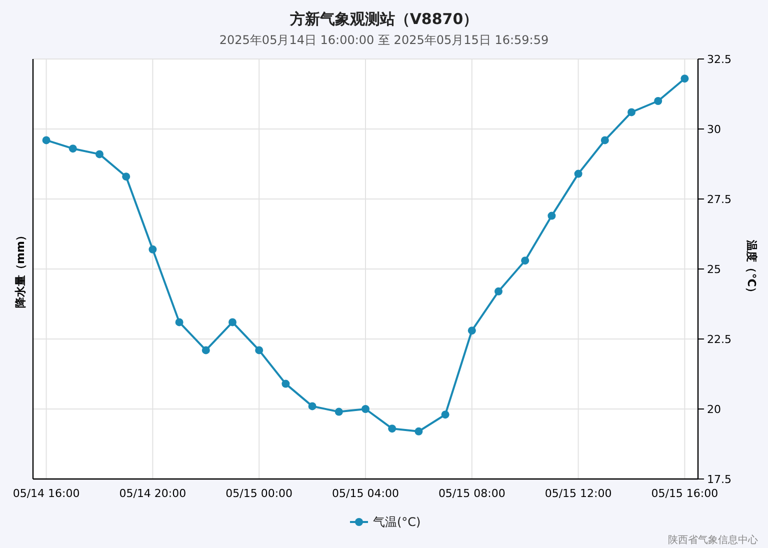 Image resolution: width=768 pixels, height=548 pixels. I want to click on legend: 气温(°C), so click(385, 522).